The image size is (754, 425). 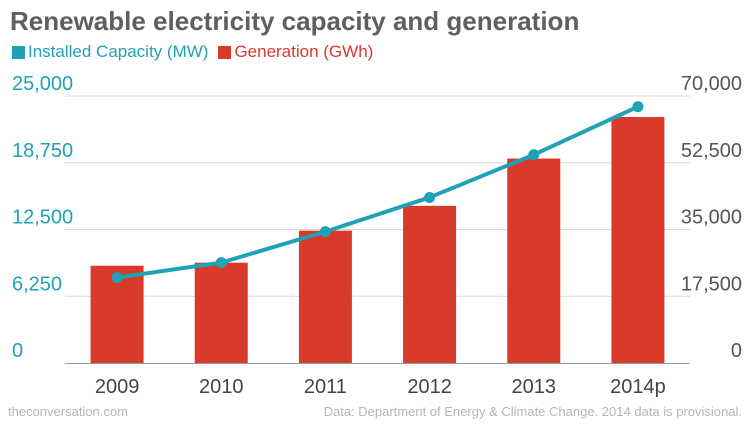 What do you see at coordinates (711, 284) in the screenshot?
I see `y-right-tick-label: 17,500` at bounding box center [711, 284].